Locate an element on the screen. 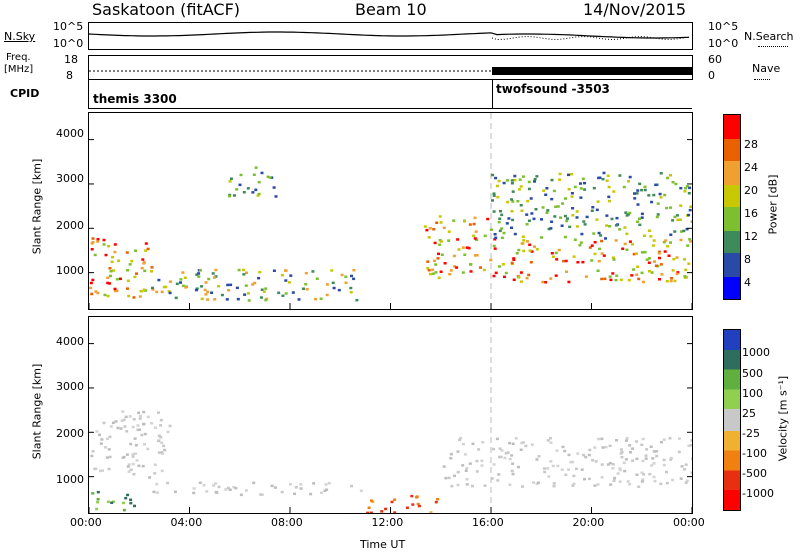 This screenshot has height=554, width=800. velocity-ytick-3000: 3000 is located at coordinates (70, 386).